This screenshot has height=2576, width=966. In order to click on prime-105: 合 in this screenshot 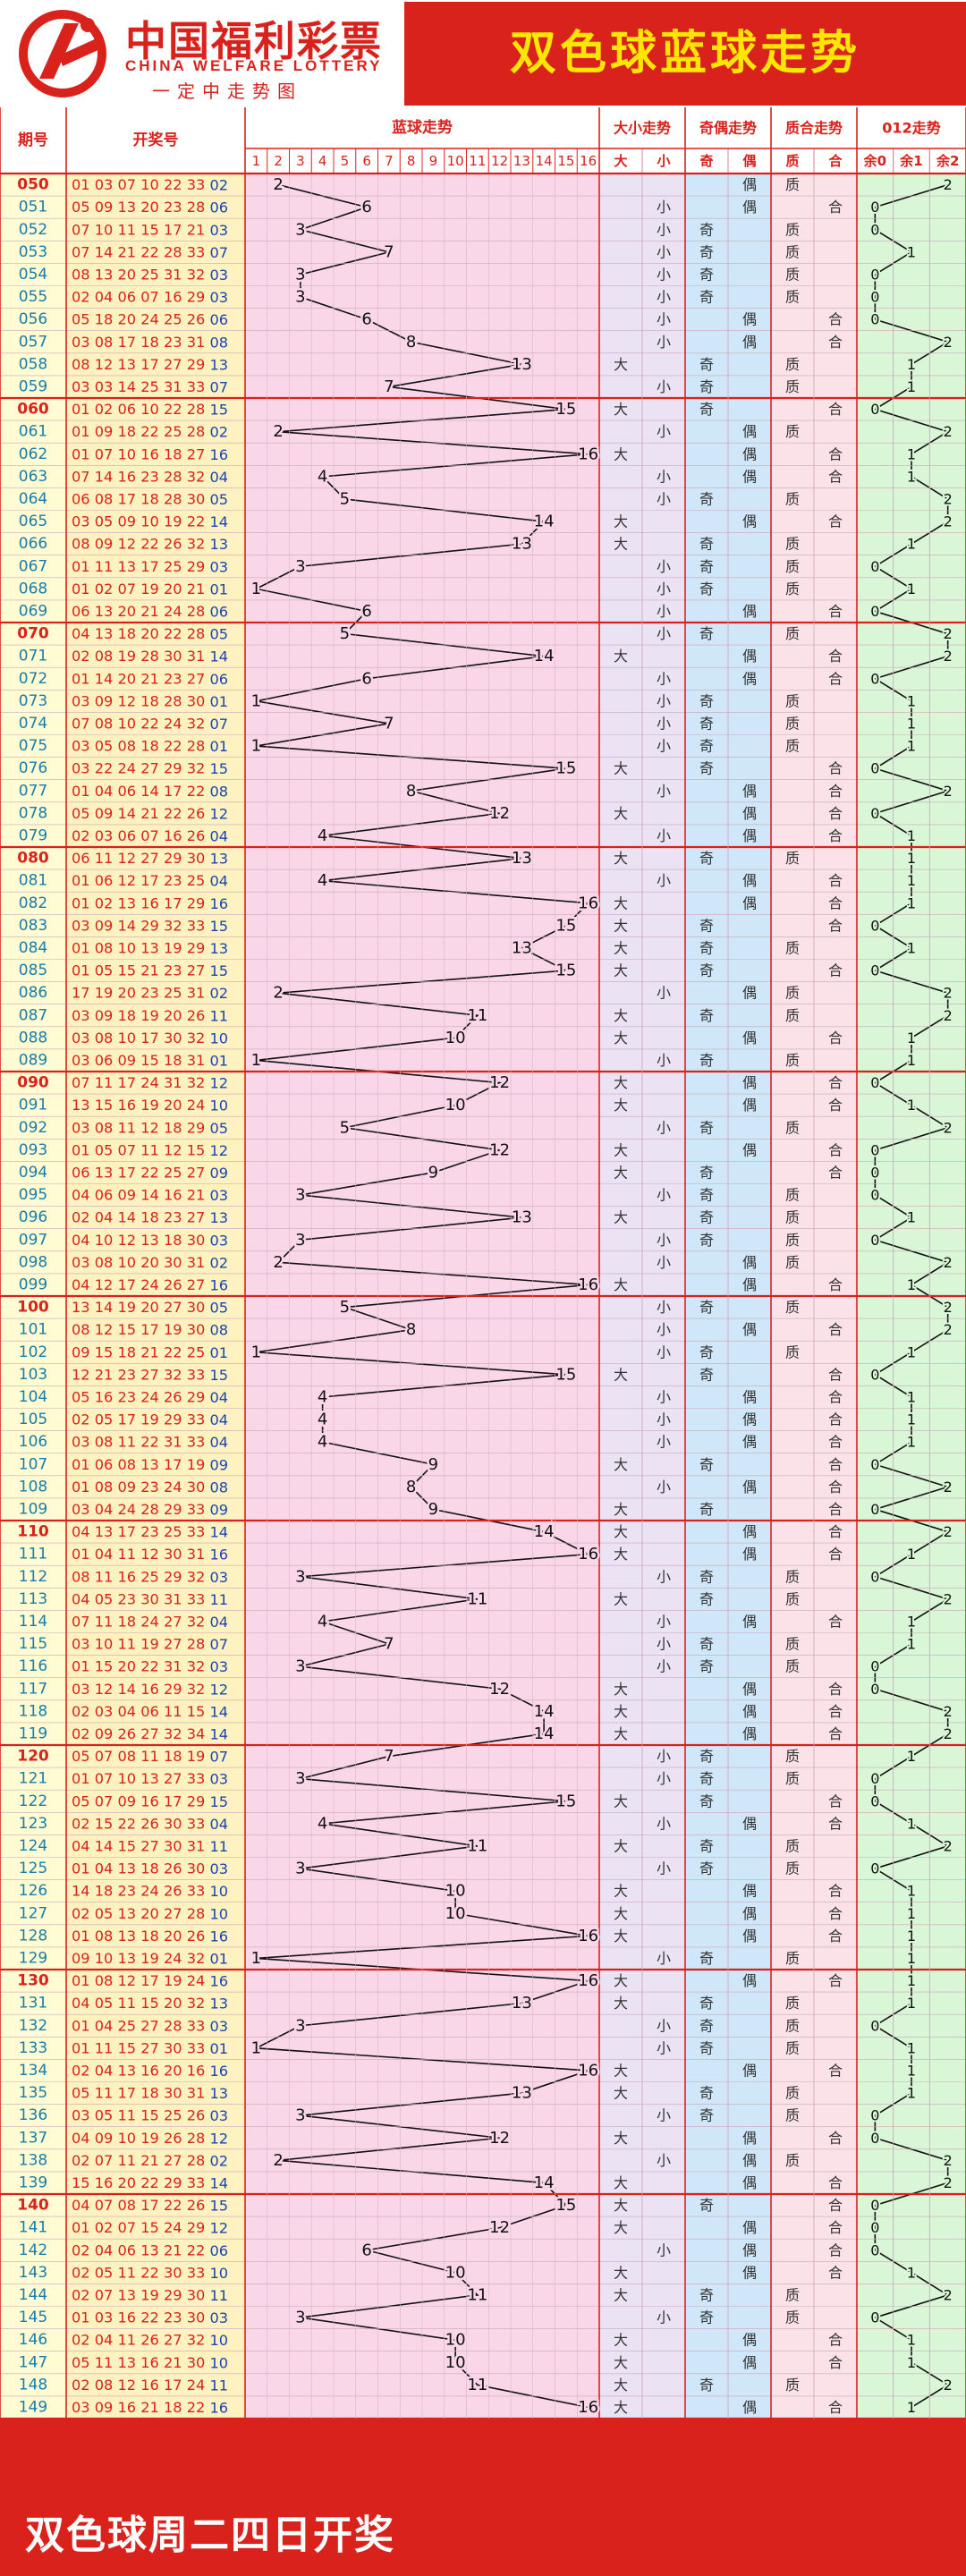, I will do `click(835, 1419)`.